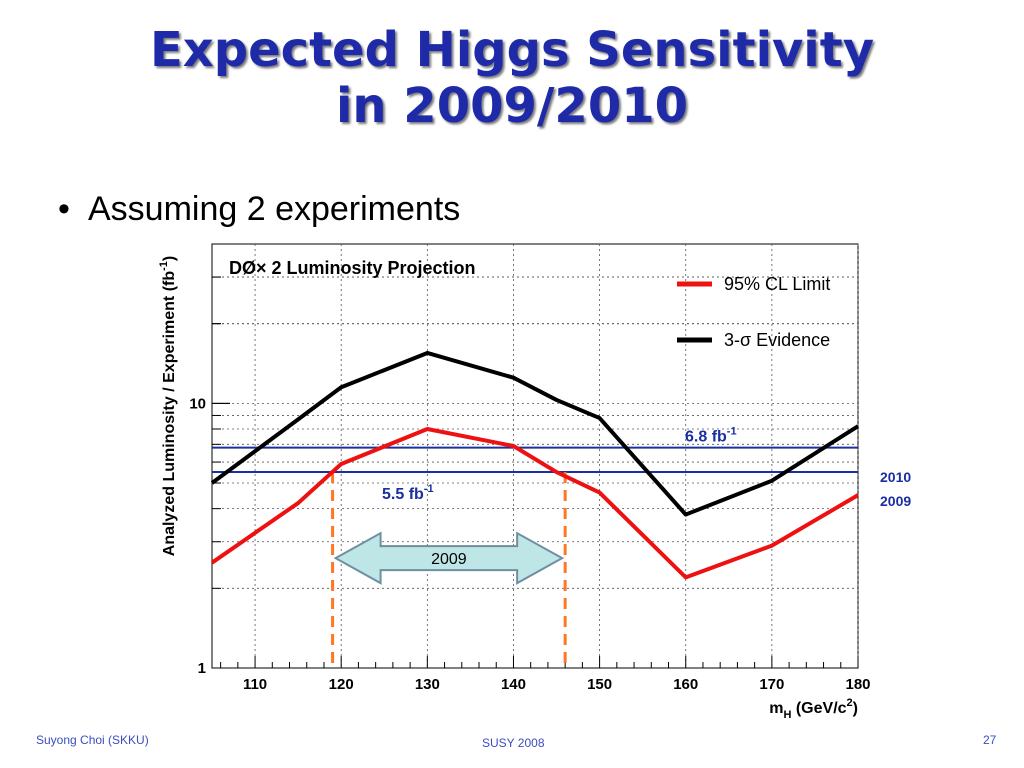 This screenshot has height=768, width=1024. Describe the element at coordinates (352, 268) in the screenshot. I see `chart-title: DØ× 2 Luminosity Projection` at that location.